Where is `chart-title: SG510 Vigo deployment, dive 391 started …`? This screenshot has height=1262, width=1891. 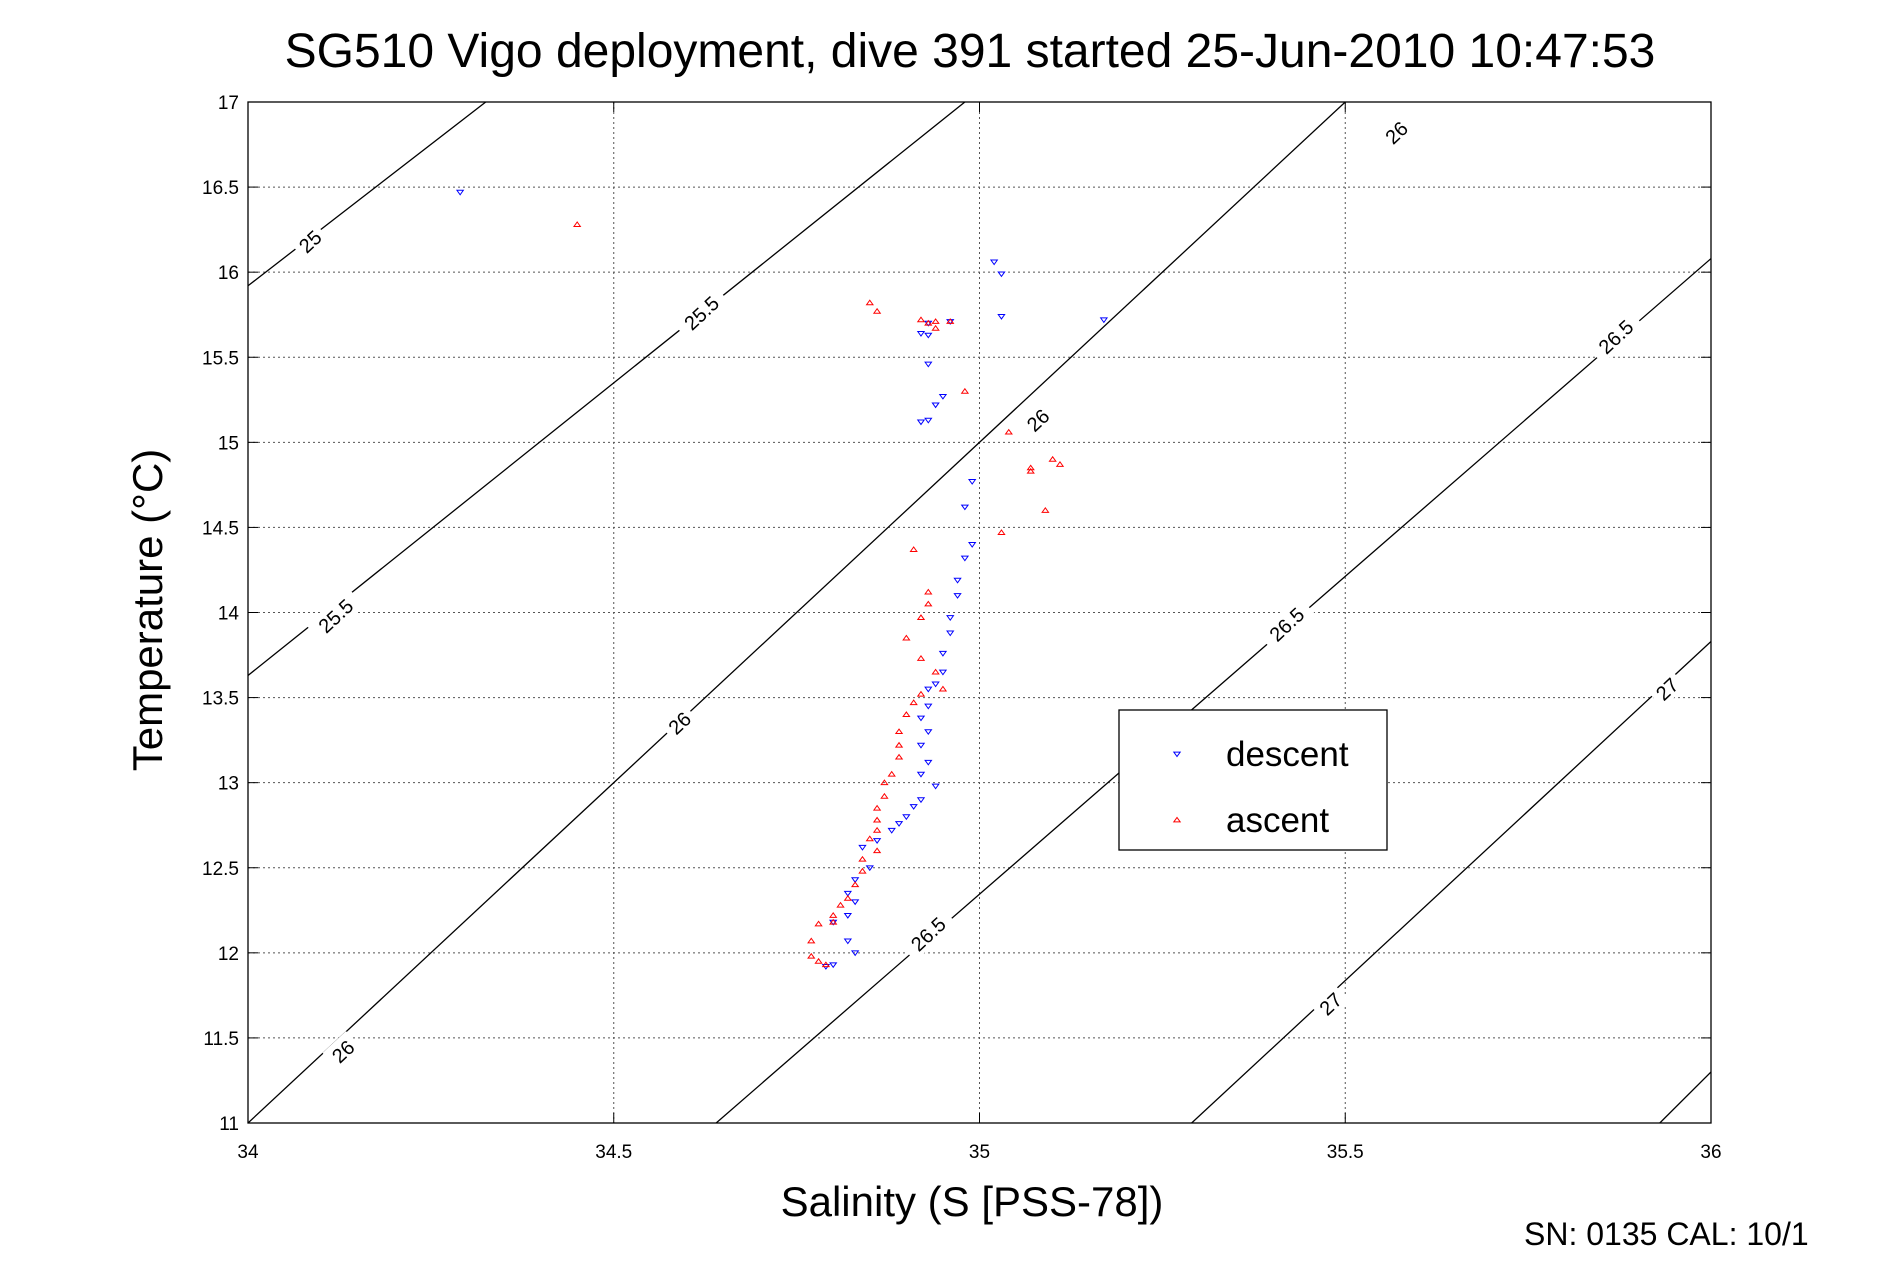
chart-title: SG510 Vigo deployment, dive 391 started … is located at coordinates (970, 51).